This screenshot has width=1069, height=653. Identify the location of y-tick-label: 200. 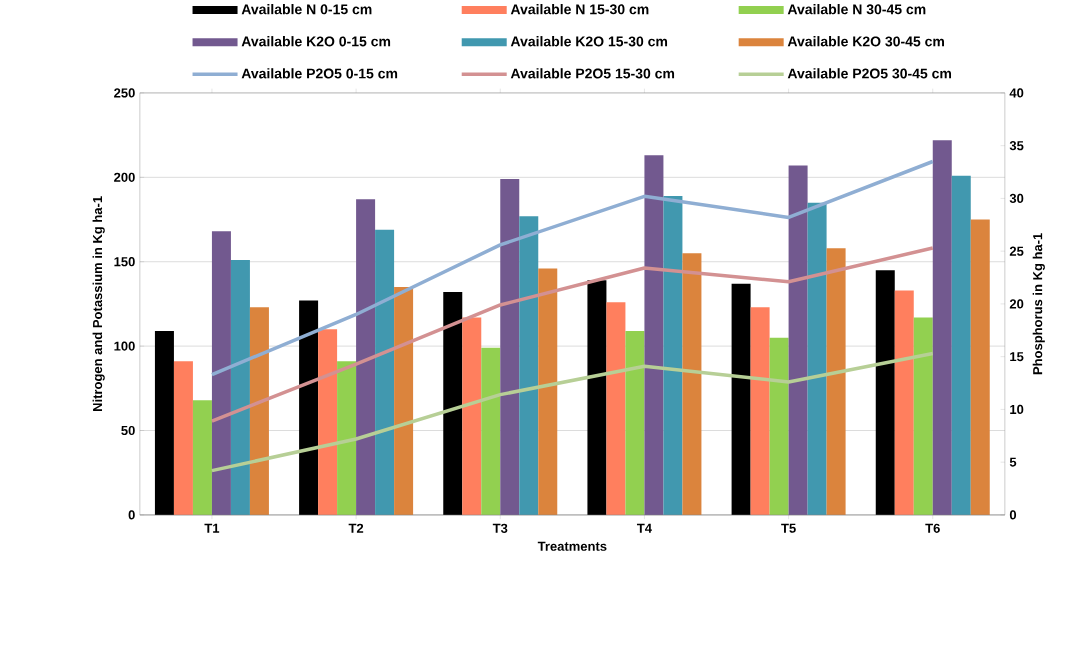
(124, 177).